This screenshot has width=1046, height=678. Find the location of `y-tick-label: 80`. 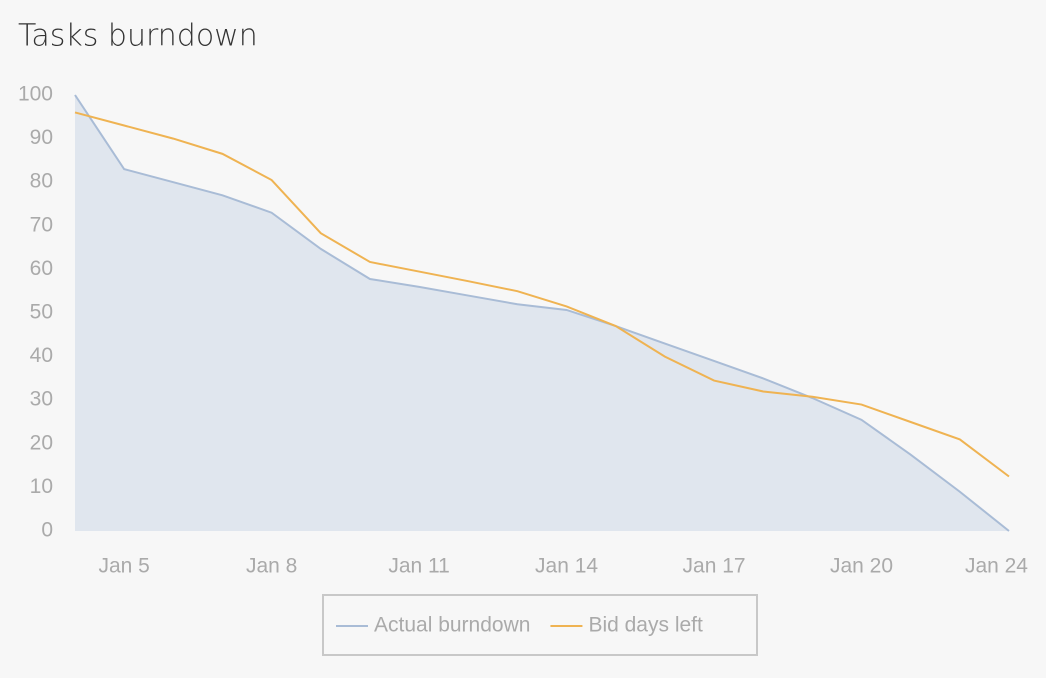

y-tick-label: 80 is located at coordinates (41, 181).